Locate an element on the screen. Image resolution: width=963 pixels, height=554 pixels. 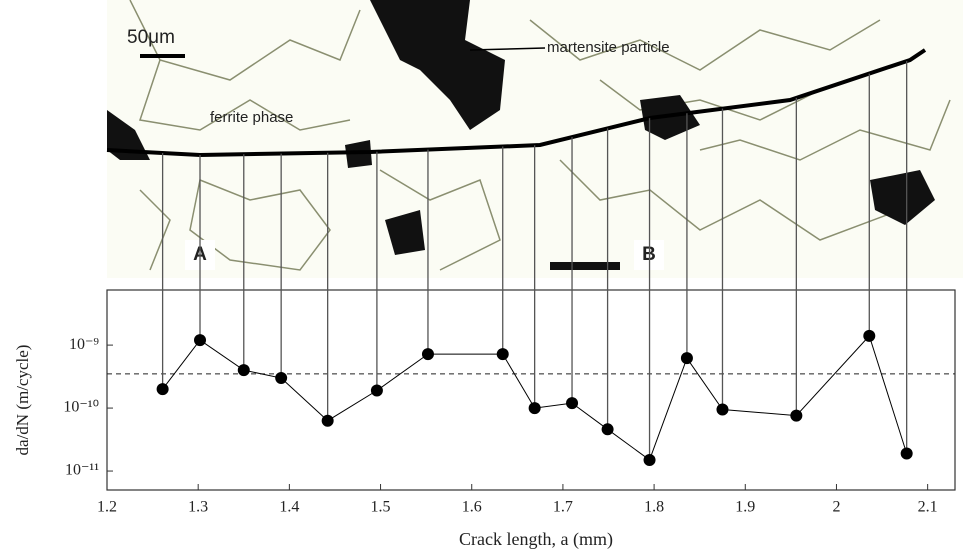
scale-label: 50μm is located at coordinates (151, 37).